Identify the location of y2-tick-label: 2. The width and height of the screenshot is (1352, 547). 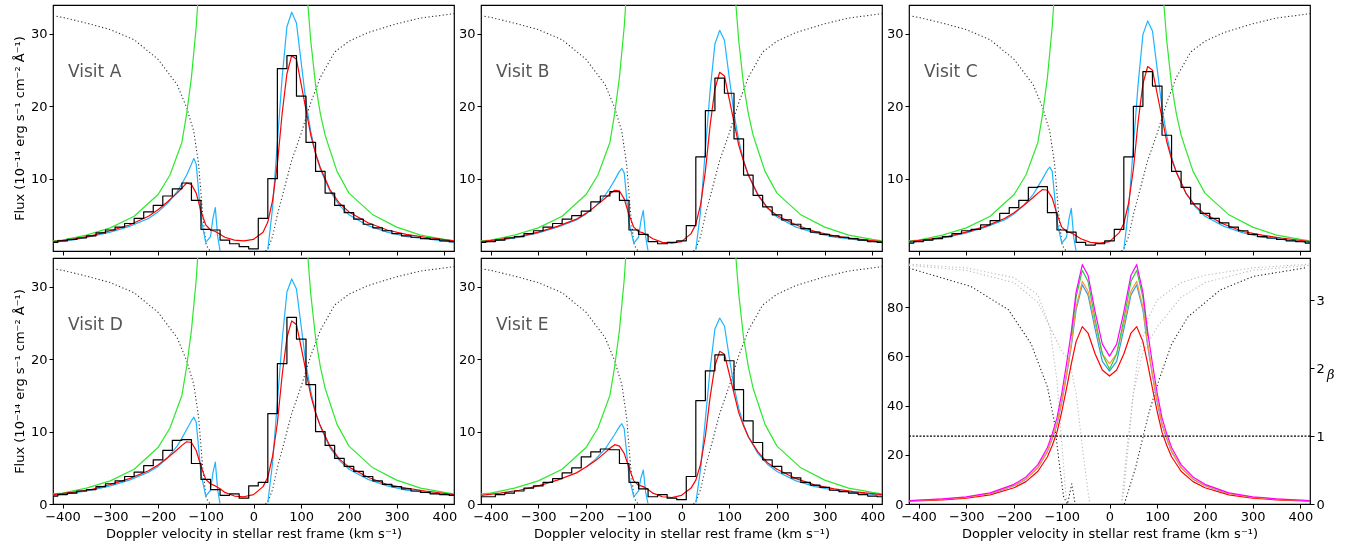
(1320, 368).